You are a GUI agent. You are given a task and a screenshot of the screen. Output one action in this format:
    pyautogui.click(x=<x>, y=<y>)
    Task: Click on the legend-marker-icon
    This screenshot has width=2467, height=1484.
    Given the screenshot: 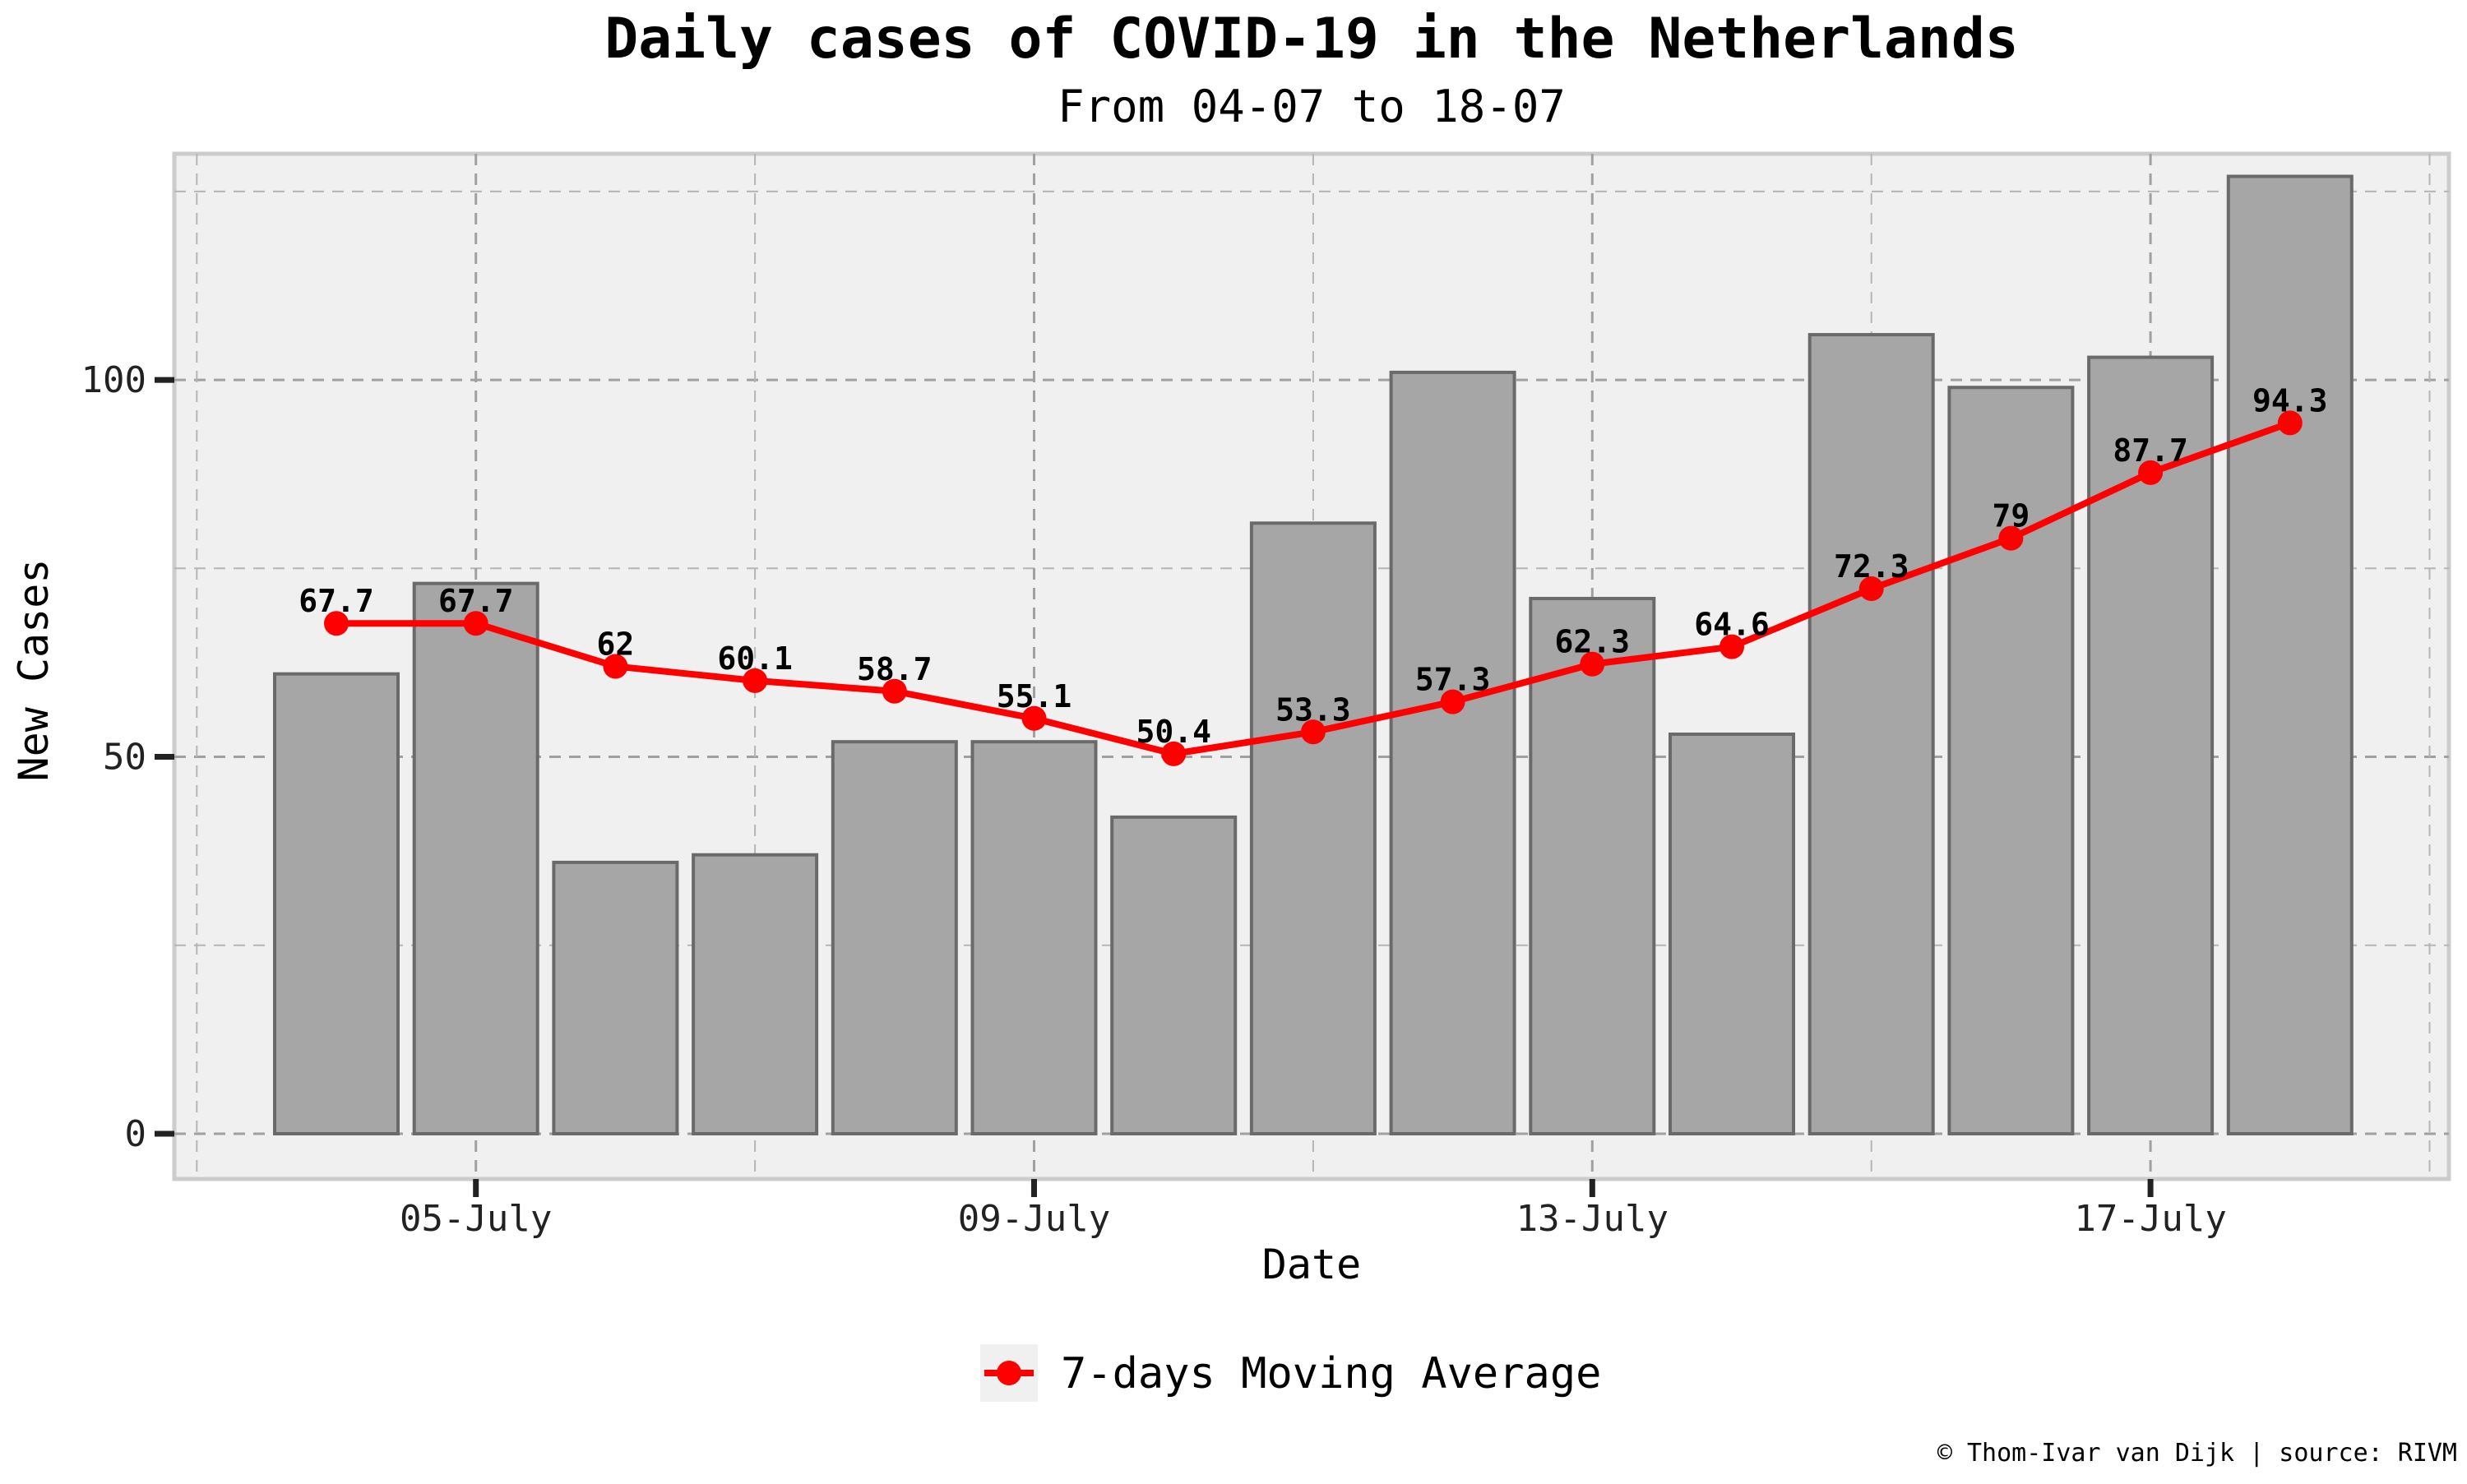 What is the action you would take?
    pyautogui.click(x=1009, y=1373)
    